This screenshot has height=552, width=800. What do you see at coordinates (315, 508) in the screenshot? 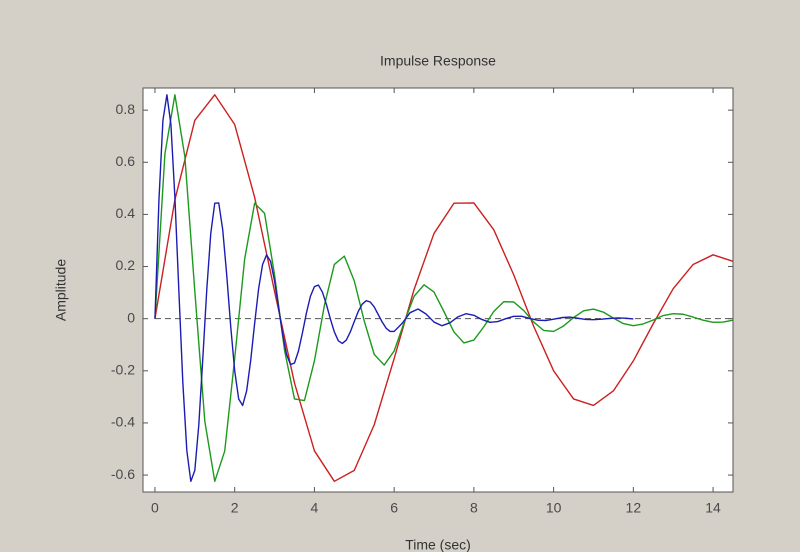
I see `x-tick-label: 4` at bounding box center [315, 508].